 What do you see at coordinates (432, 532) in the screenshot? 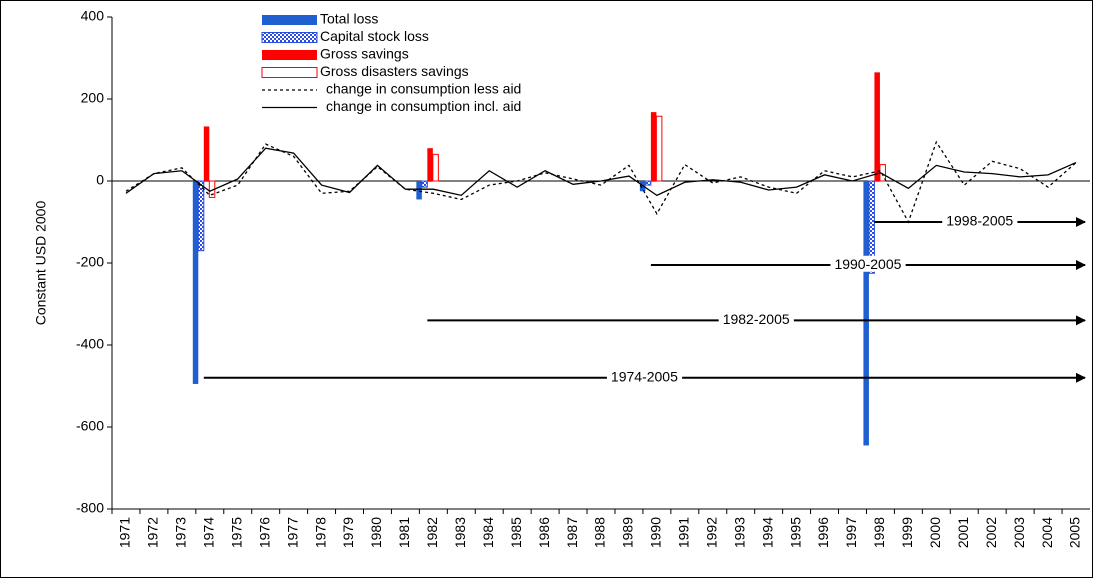
I see `x-tick-label: 1982` at bounding box center [432, 532].